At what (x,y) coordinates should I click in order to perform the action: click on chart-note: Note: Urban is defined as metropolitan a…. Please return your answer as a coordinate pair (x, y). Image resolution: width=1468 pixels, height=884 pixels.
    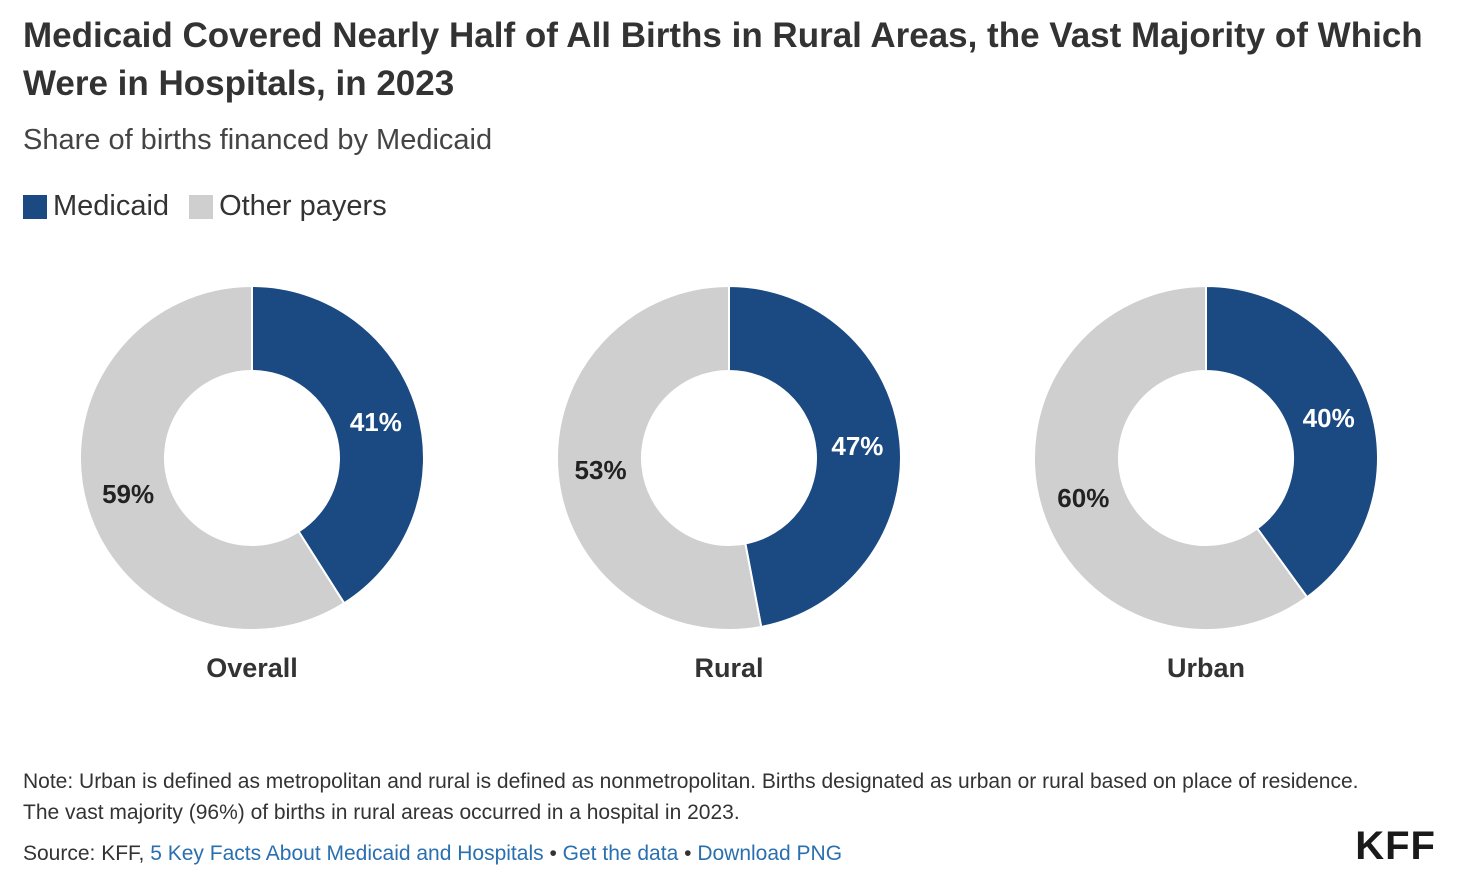
    Looking at the image, I should click on (691, 797).